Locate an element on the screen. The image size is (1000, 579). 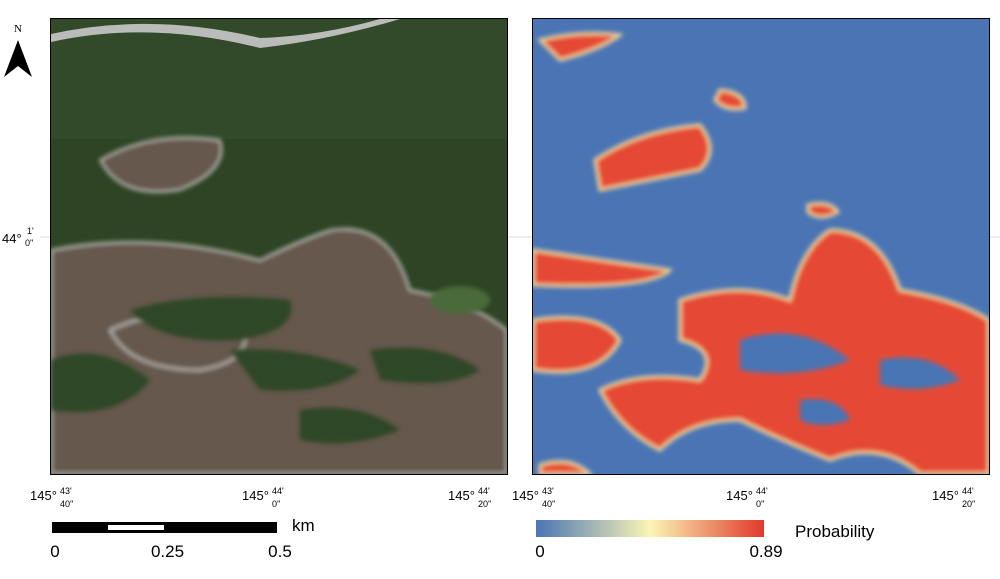
legend-max: 0.89 is located at coordinates (765, 551).